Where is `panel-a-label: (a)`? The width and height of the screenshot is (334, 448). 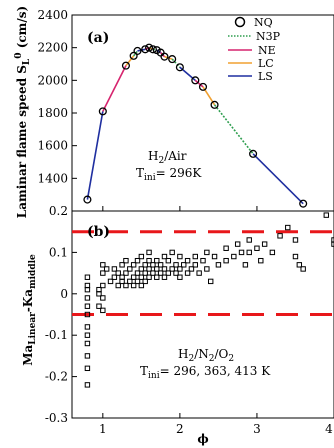 panel-a-label: (a) is located at coordinates (98, 38).